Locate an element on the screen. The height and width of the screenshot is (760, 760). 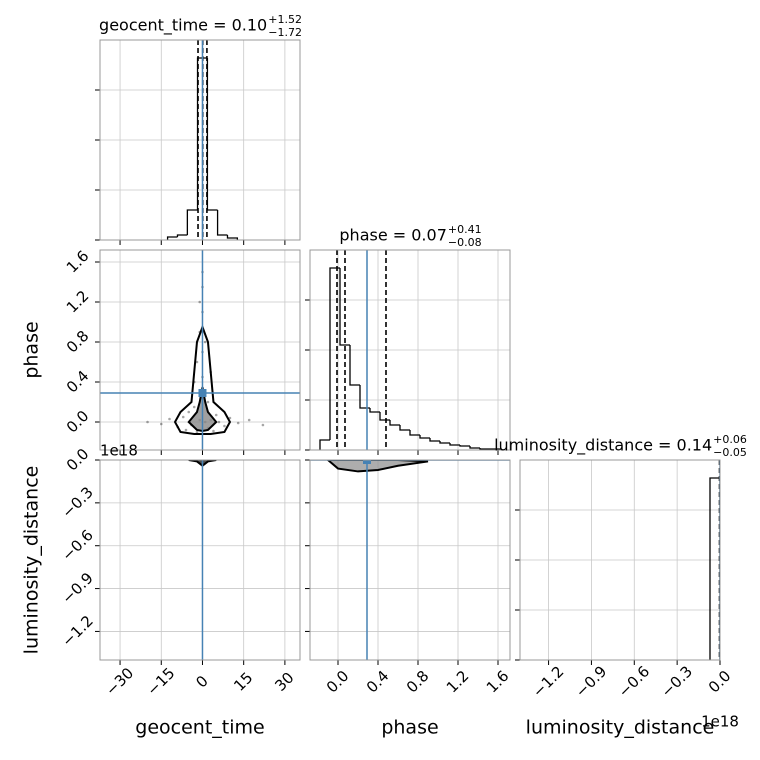
title-lower: −0.05 is located at coordinates (730, 452).